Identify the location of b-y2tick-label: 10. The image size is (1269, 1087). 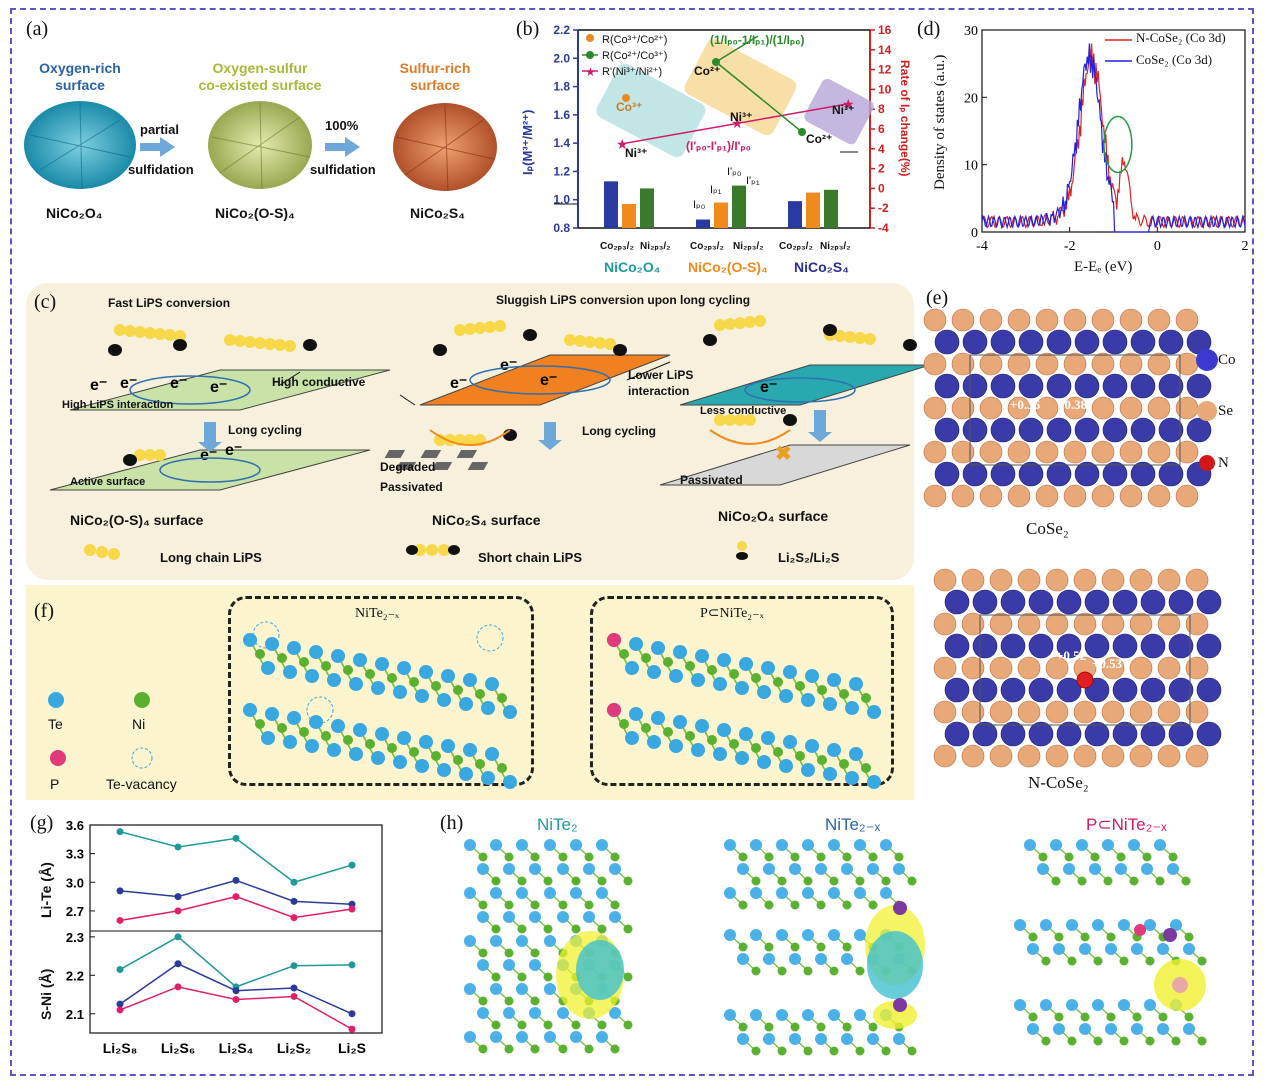
(885, 89).